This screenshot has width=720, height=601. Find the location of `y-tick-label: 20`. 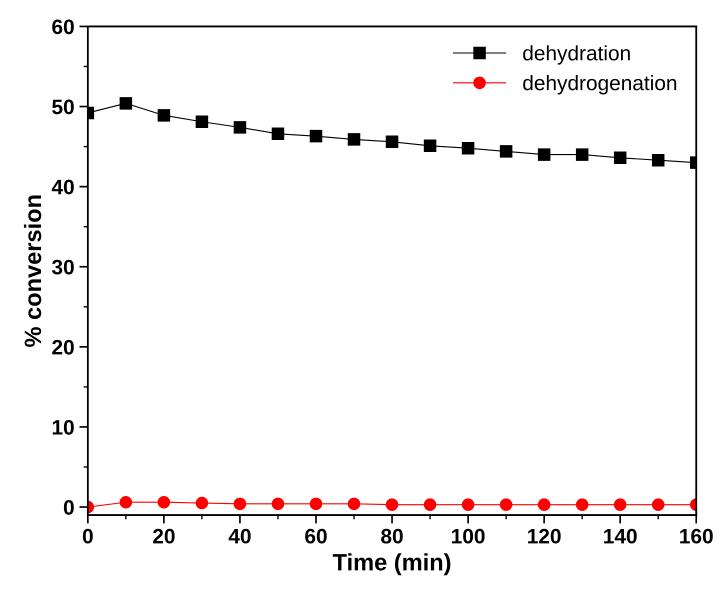

y-tick-label: 20 is located at coordinates (63, 347).